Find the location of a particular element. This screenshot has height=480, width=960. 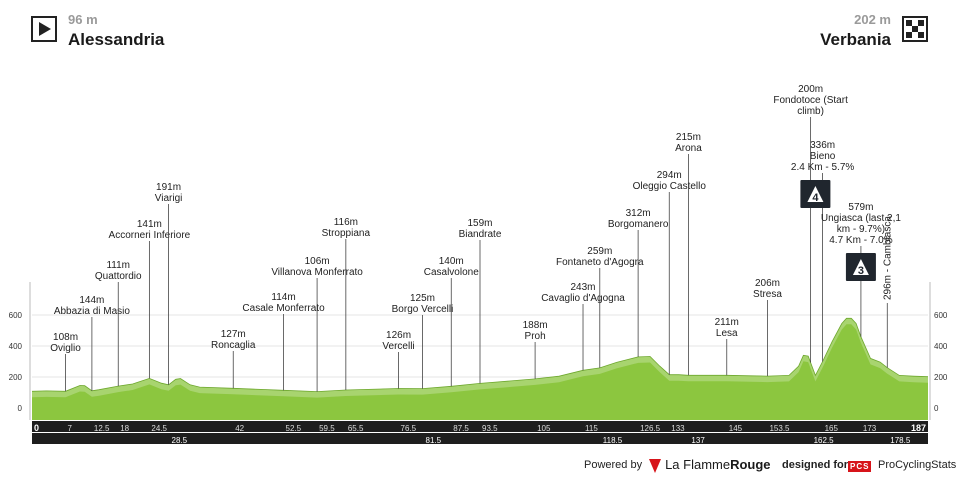

km-label: 187 is located at coordinates (918, 428).